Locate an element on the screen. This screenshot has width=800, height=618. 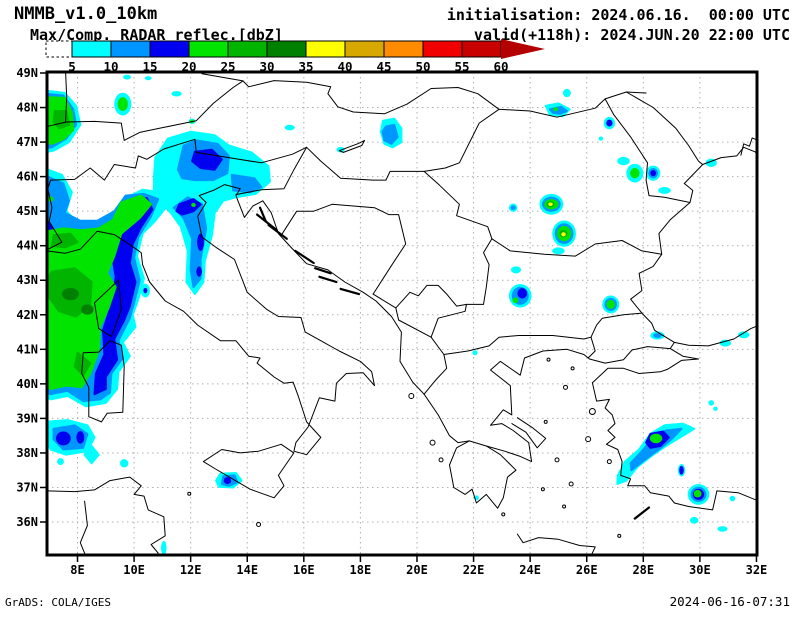
colorbar-tick-label: 35 is located at coordinates (305, 66).